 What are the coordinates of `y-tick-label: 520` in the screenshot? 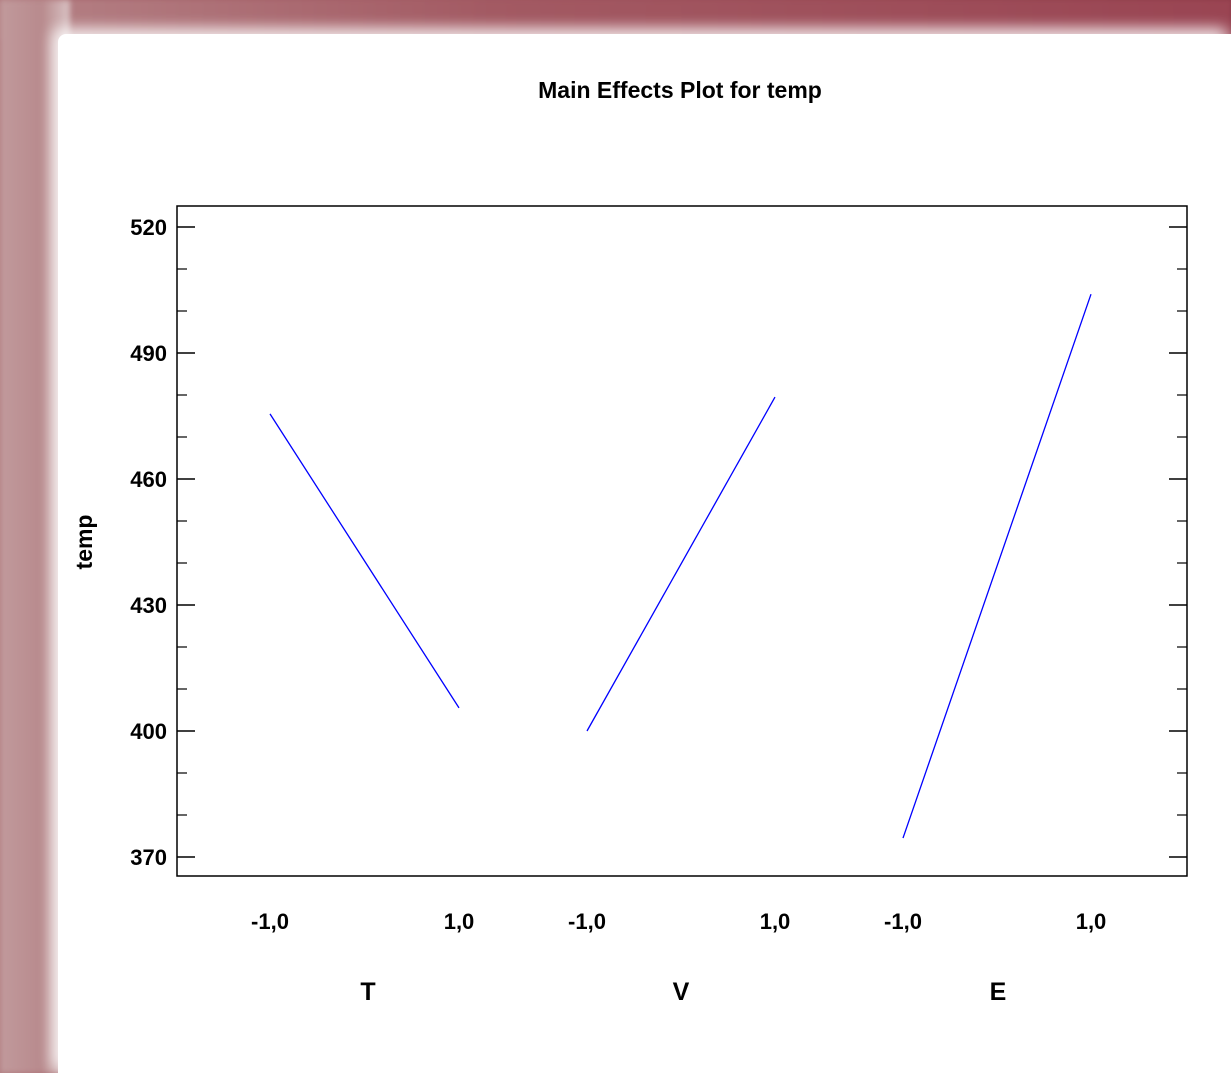 It's located at (148, 227).